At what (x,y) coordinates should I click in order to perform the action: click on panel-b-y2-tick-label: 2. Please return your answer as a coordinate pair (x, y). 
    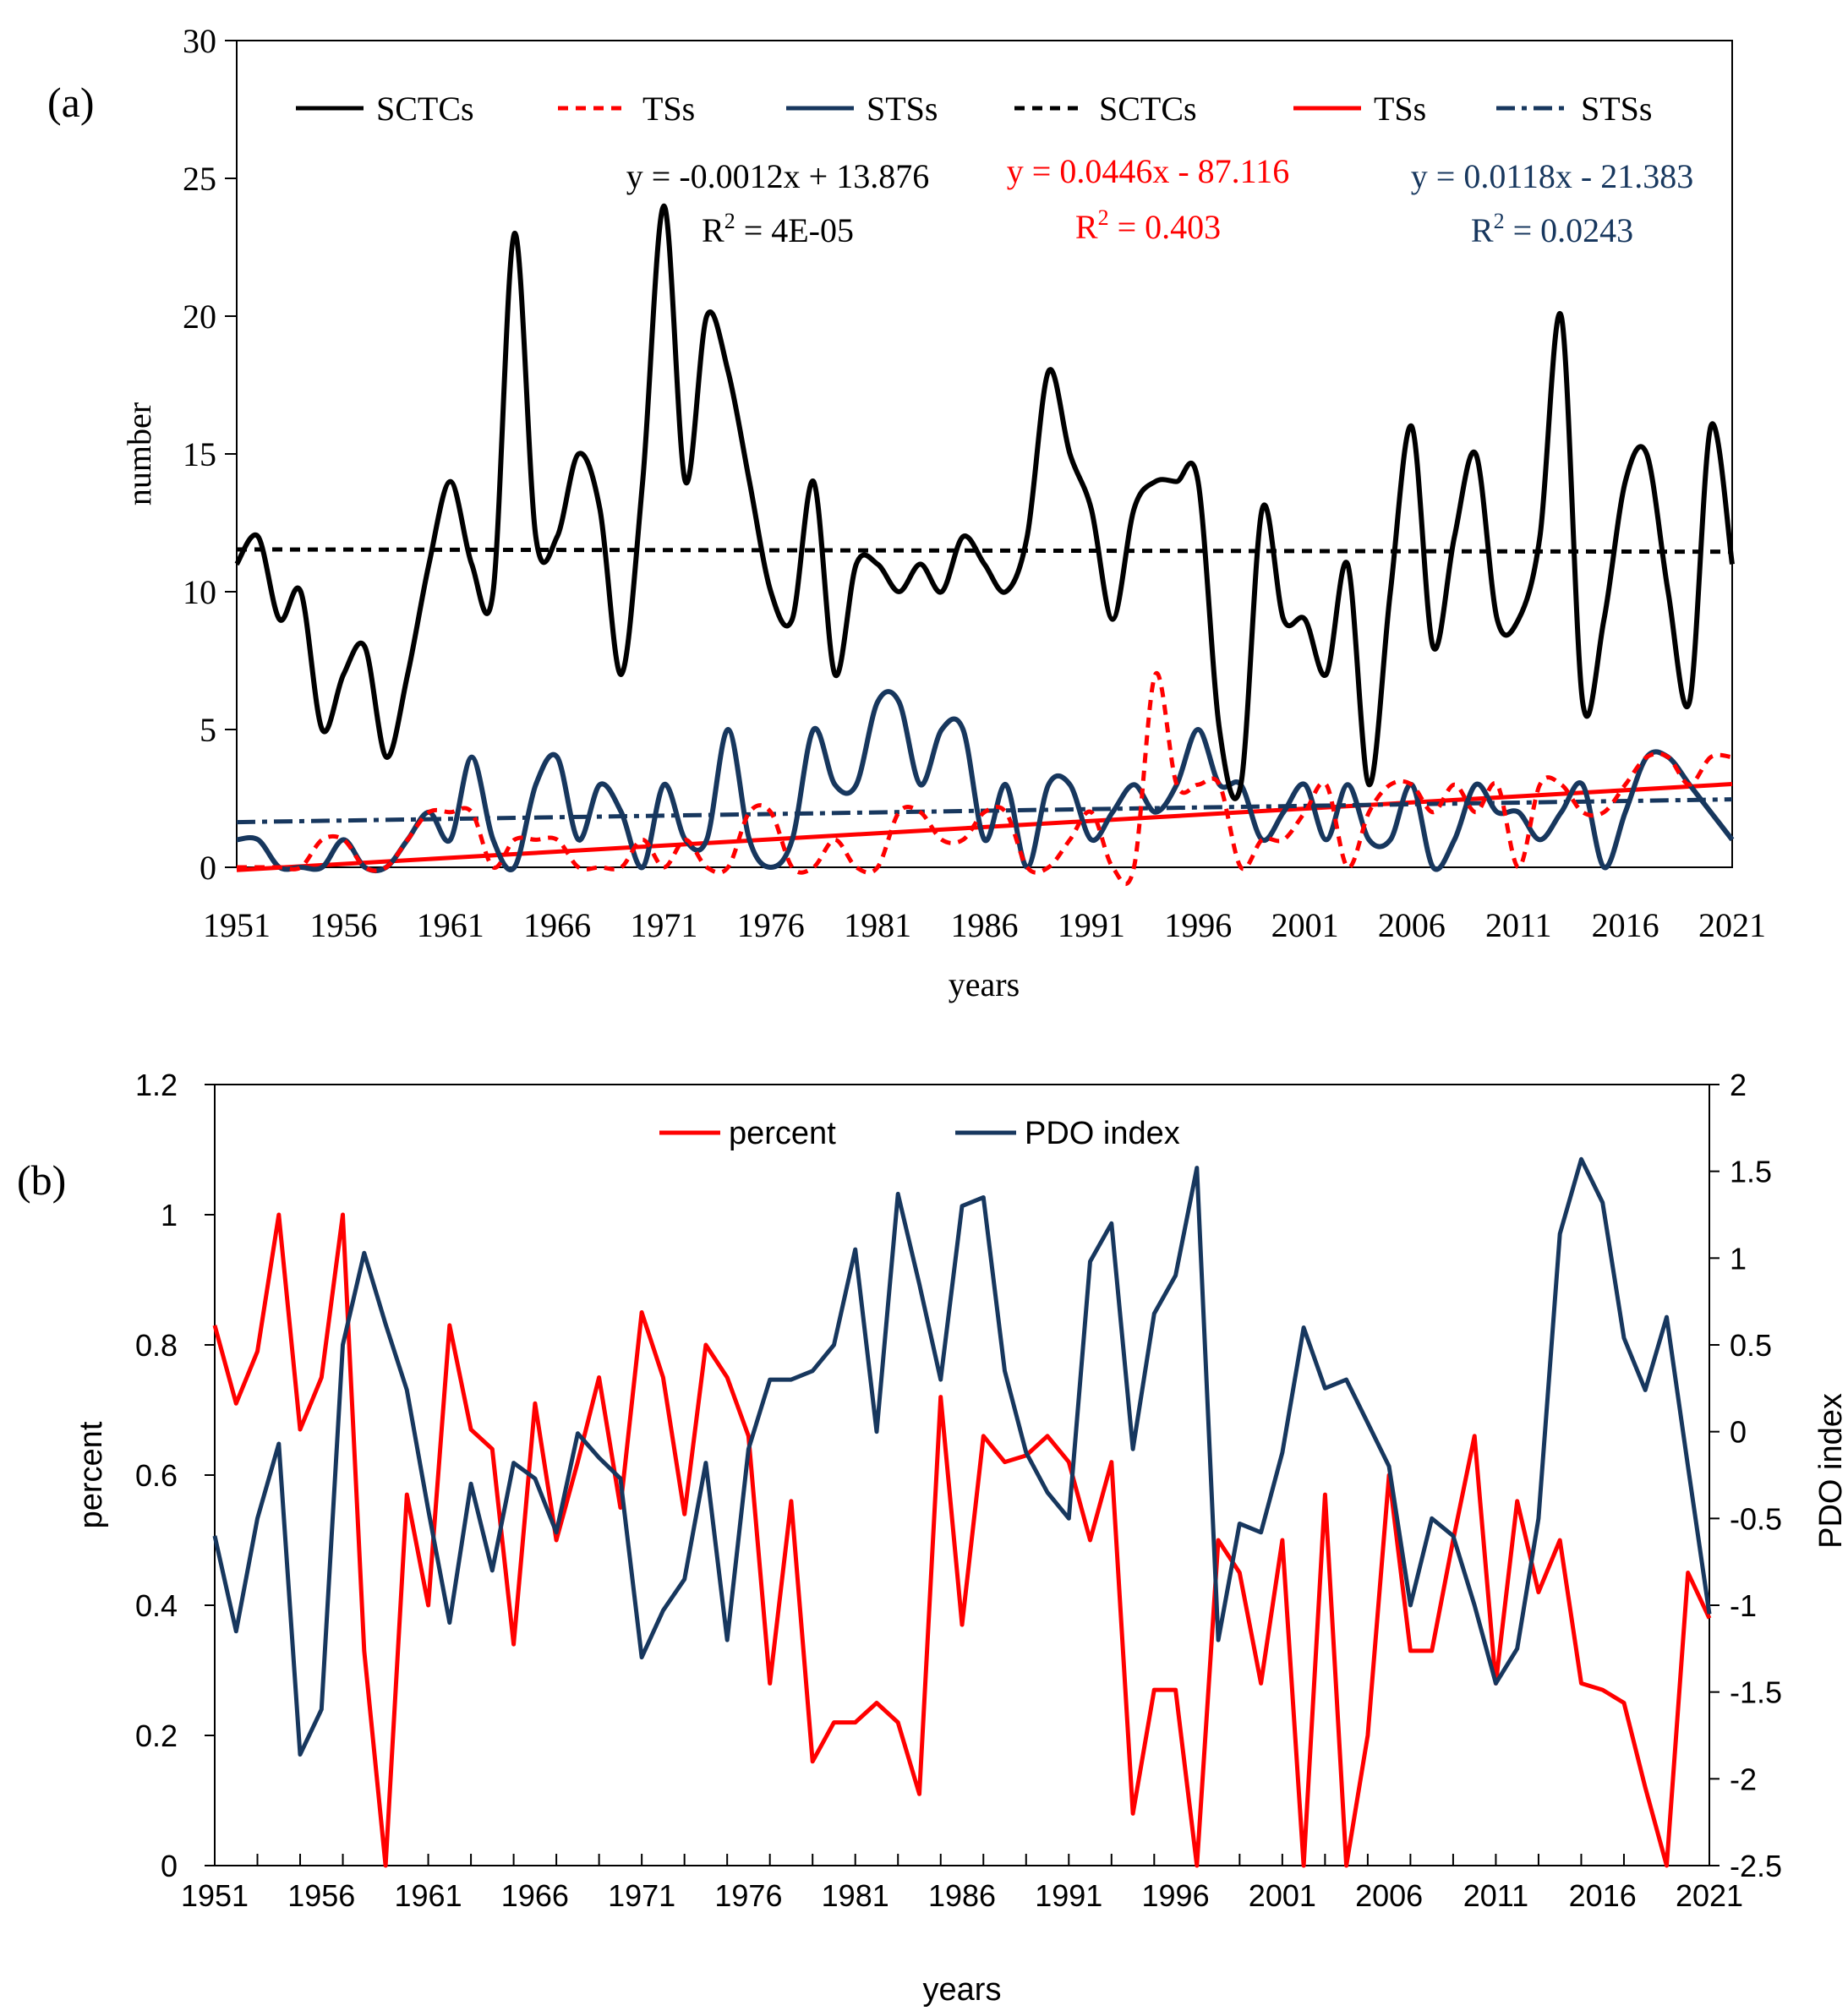
    Looking at the image, I should click on (1738, 1085).